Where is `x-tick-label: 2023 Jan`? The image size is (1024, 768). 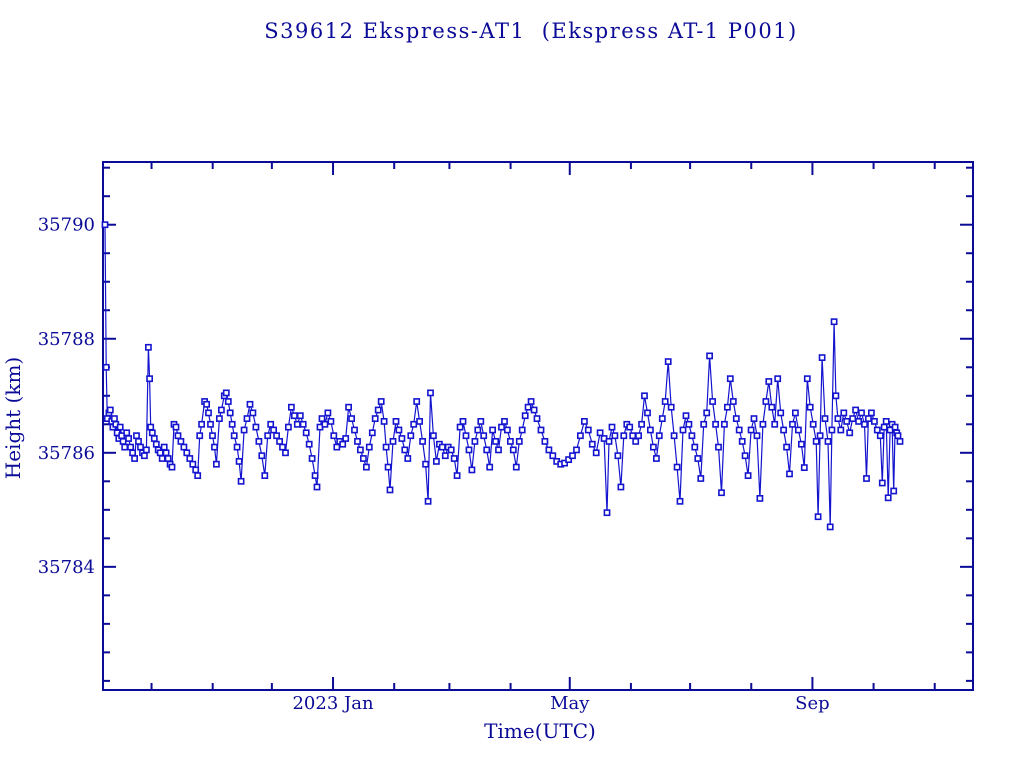
x-tick-label: 2023 Jan is located at coordinates (332, 703).